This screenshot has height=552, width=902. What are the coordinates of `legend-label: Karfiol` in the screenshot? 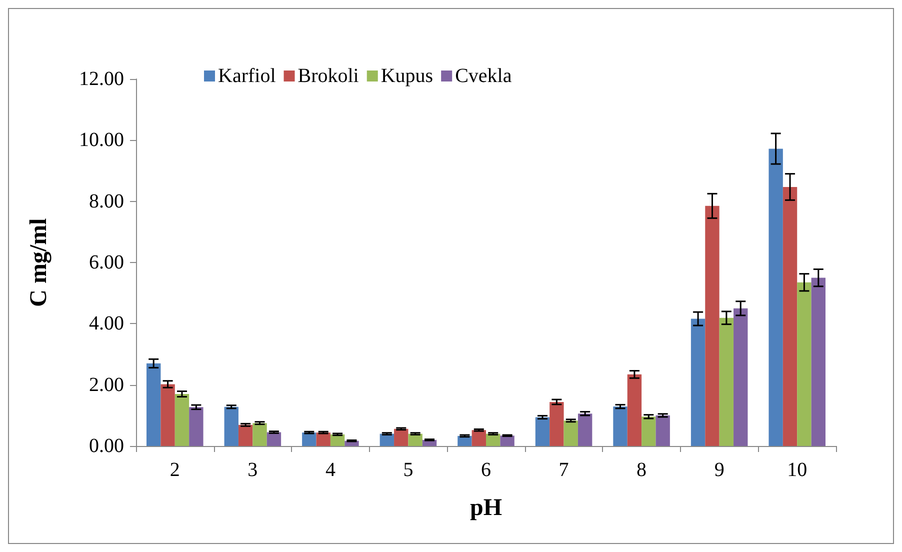 It's located at (247, 76).